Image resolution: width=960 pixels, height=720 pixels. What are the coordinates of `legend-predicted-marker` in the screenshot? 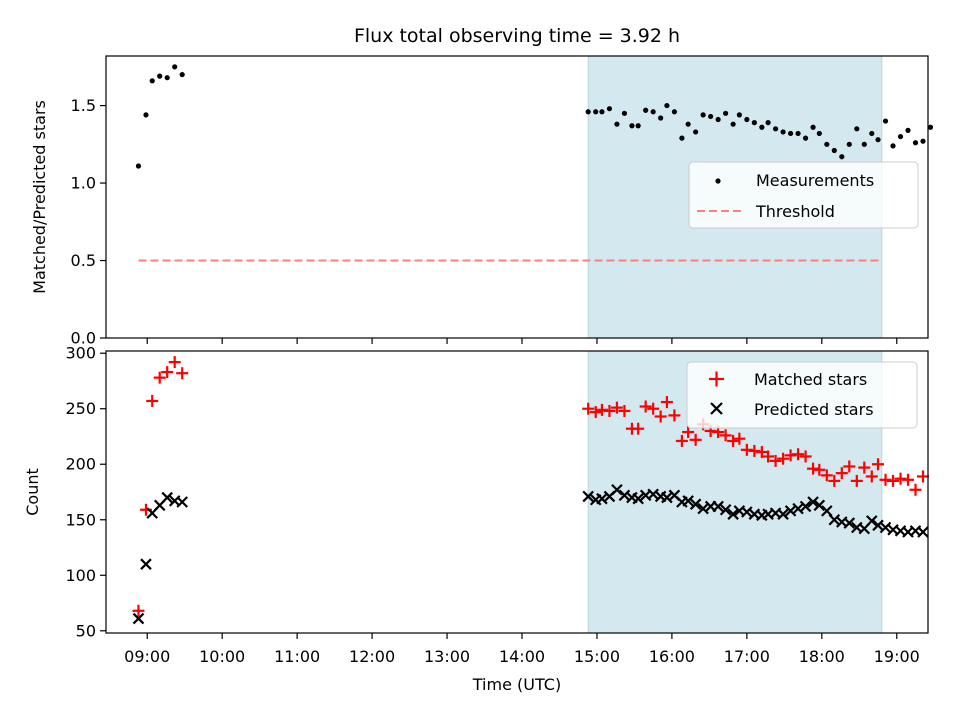 It's located at (716, 408).